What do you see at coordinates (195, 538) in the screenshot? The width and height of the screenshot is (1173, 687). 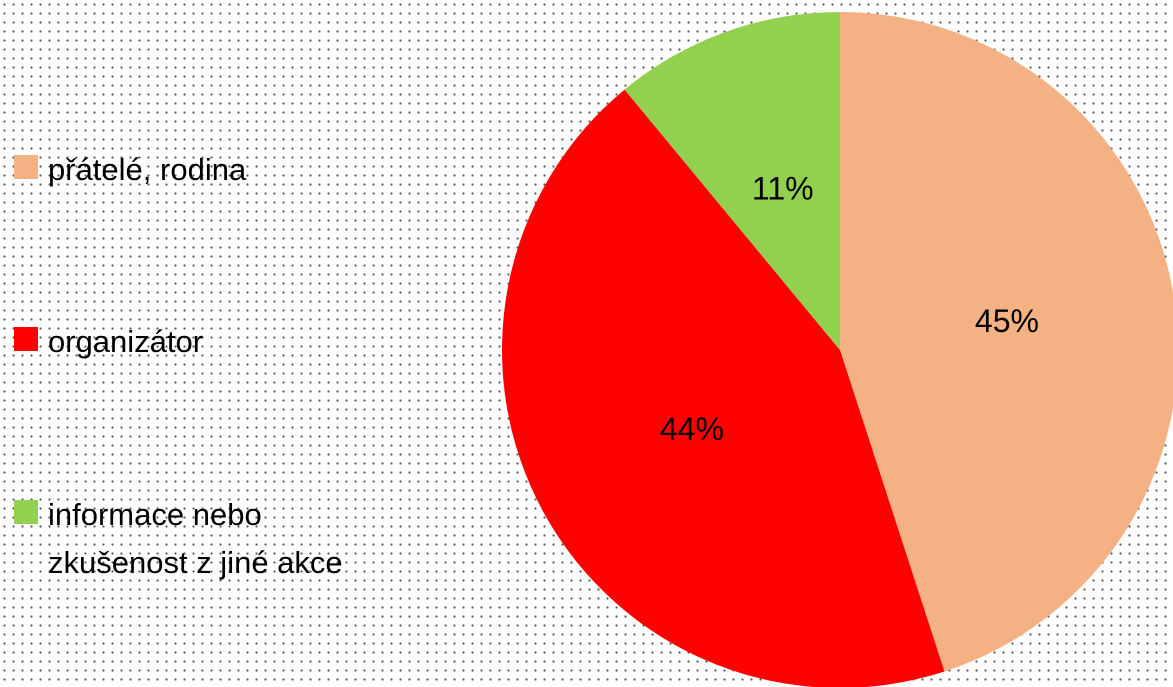 I see `legend-label: informace nebo zkušenost z jiné akce` at bounding box center [195, 538].